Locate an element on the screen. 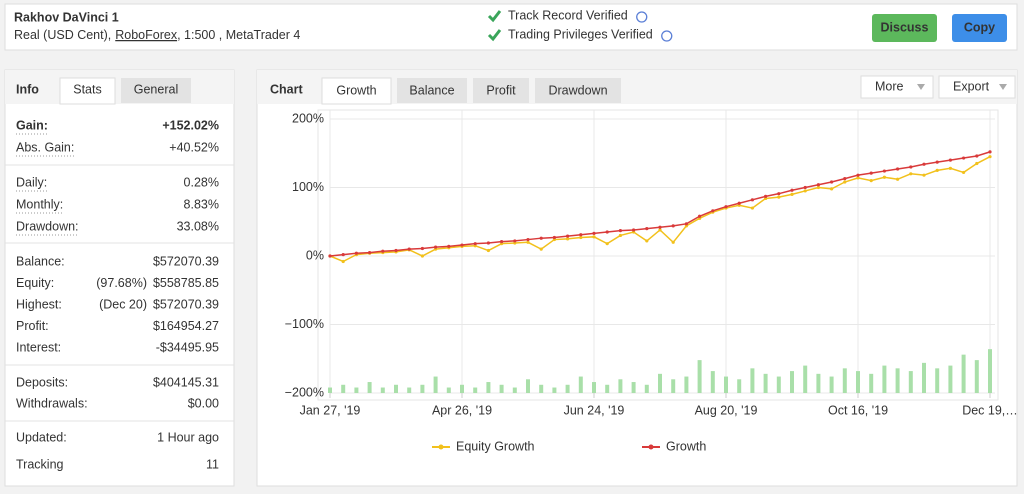  tab-label: Balance is located at coordinates (431, 90).